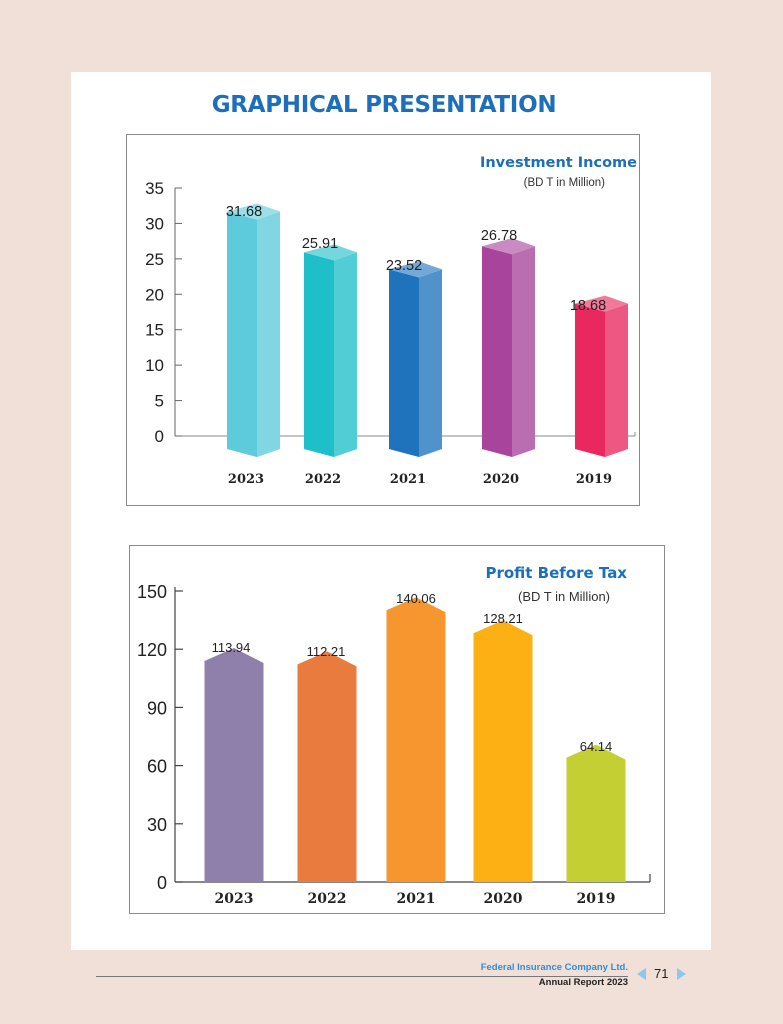 The height and width of the screenshot is (1024, 783). What do you see at coordinates (157, 708) in the screenshot?
I see `y-tick-label: 90` at bounding box center [157, 708].